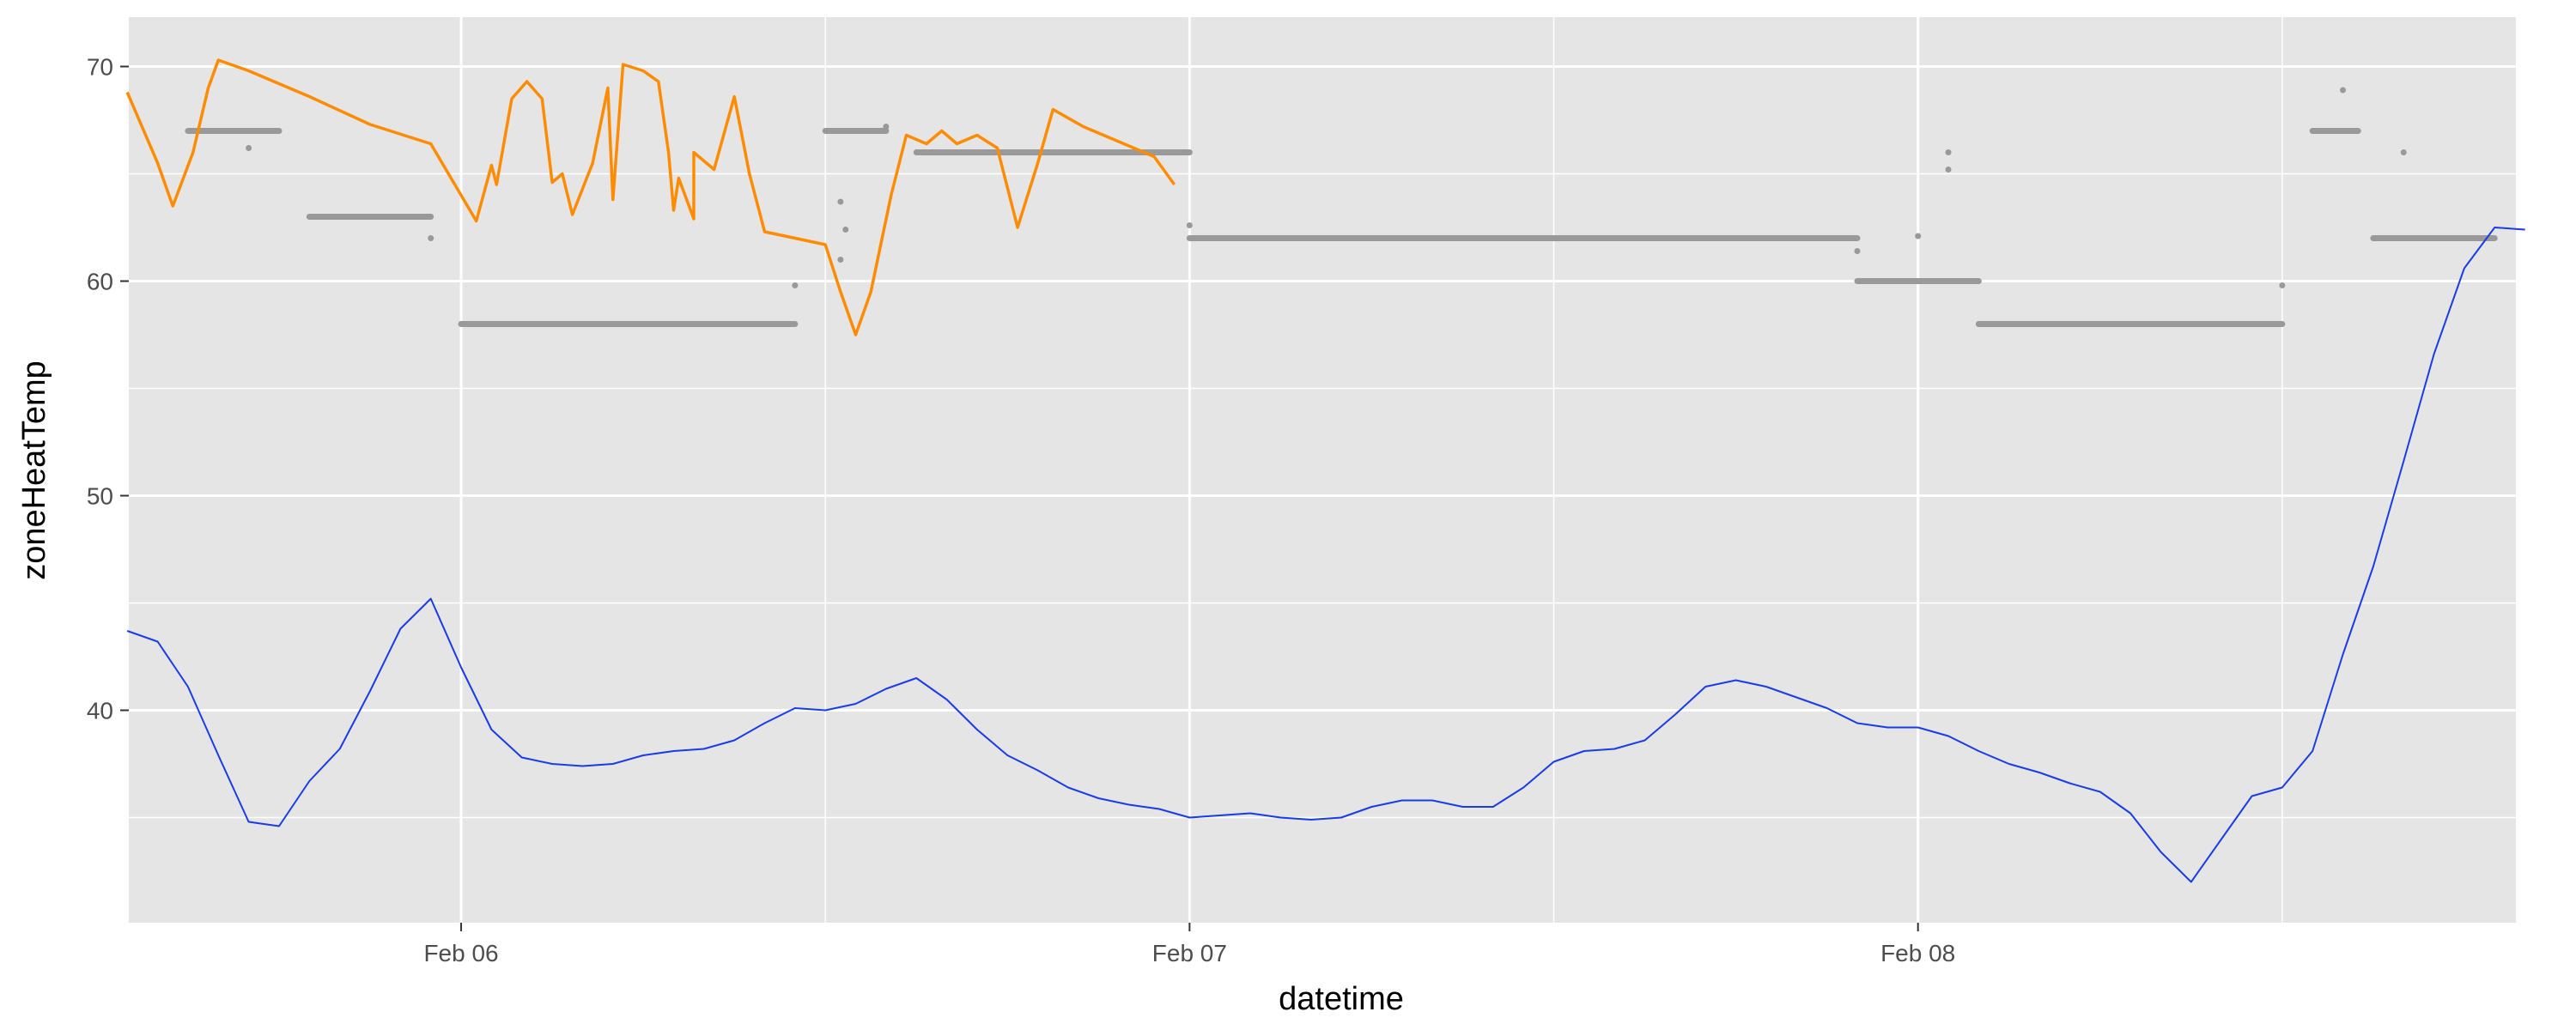 This screenshot has height=1030, width=2576. What do you see at coordinates (1189, 953) in the screenshot?
I see `x-tick-label: Feb 07` at bounding box center [1189, 953].